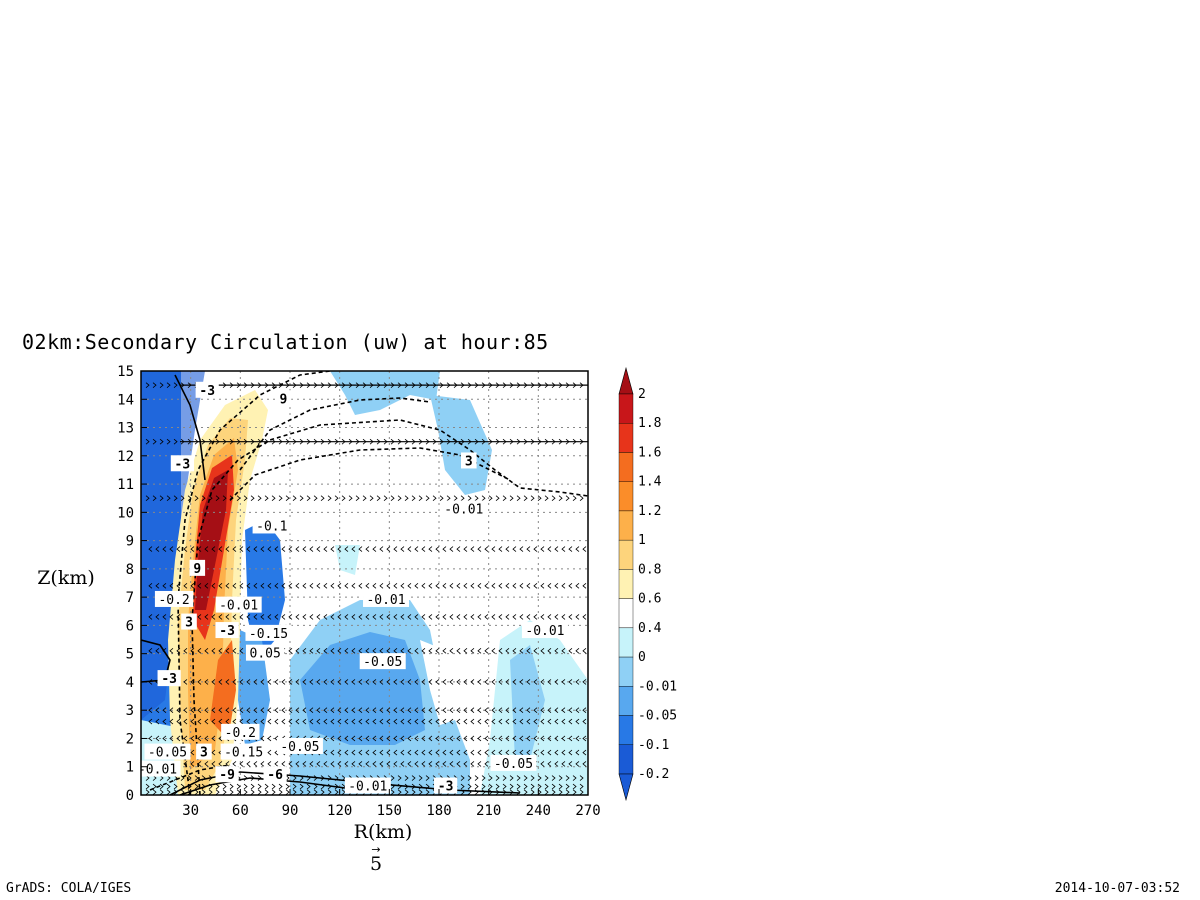  I want to click on x-tick-label-5: 180, so click(438, 811).